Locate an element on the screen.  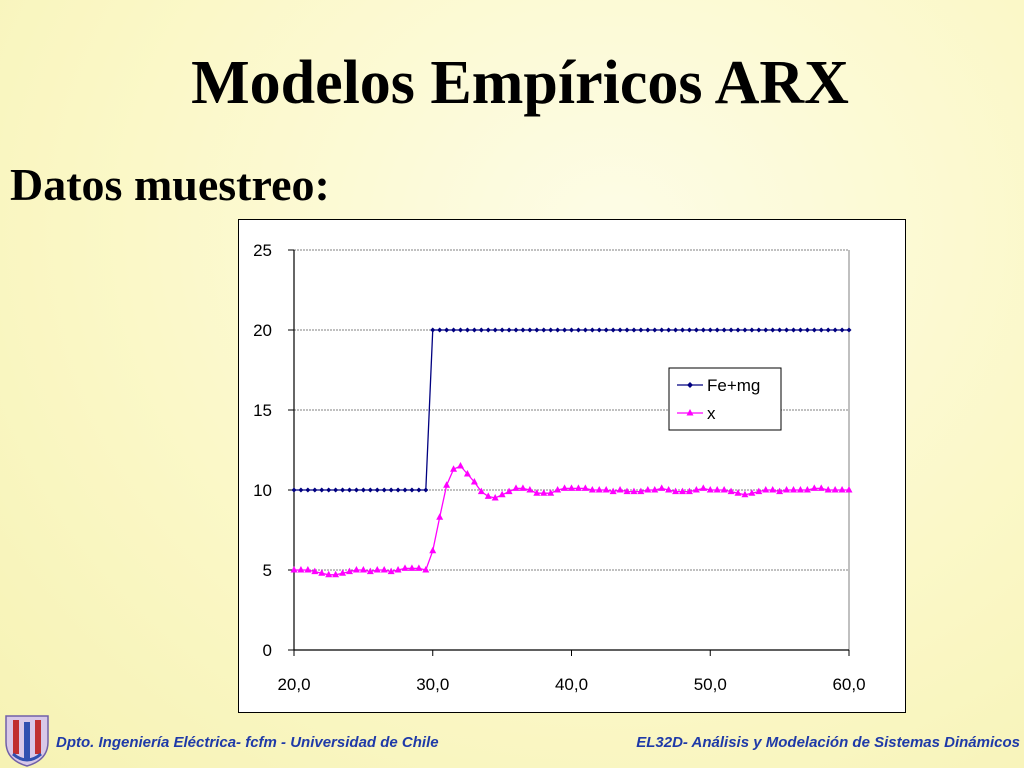
x-tick-label: 50,0 is located at coordinates (710, 684).